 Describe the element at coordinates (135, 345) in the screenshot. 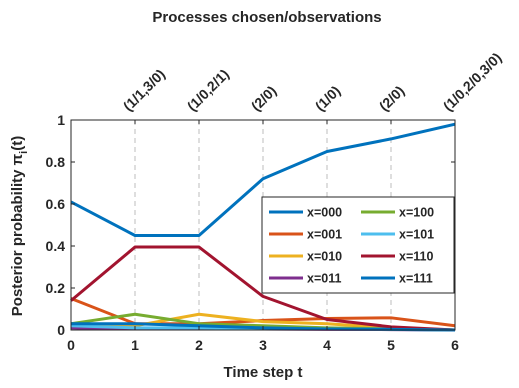

I see `x-tick-label: 1` at that location.